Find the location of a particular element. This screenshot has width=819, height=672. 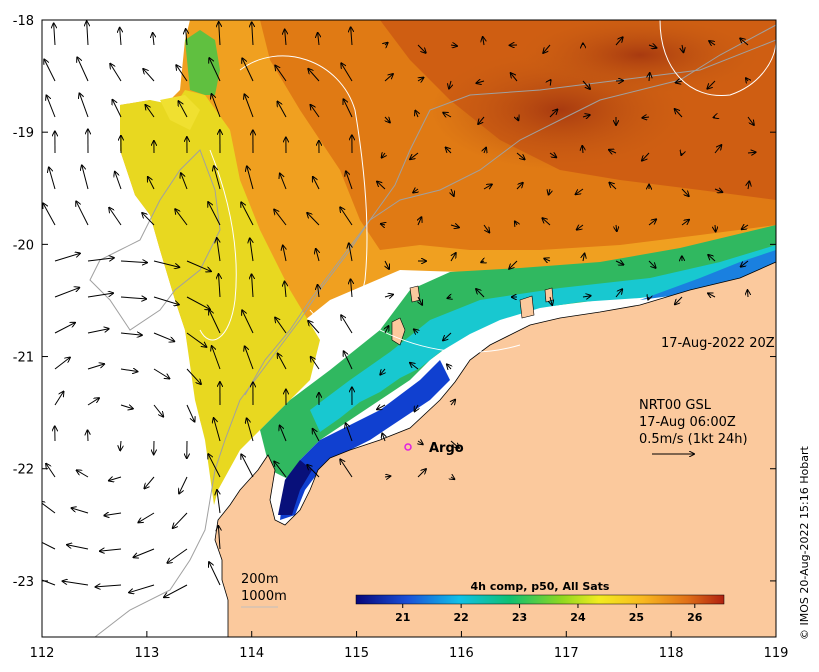

island is located at coordinates (415, 294).